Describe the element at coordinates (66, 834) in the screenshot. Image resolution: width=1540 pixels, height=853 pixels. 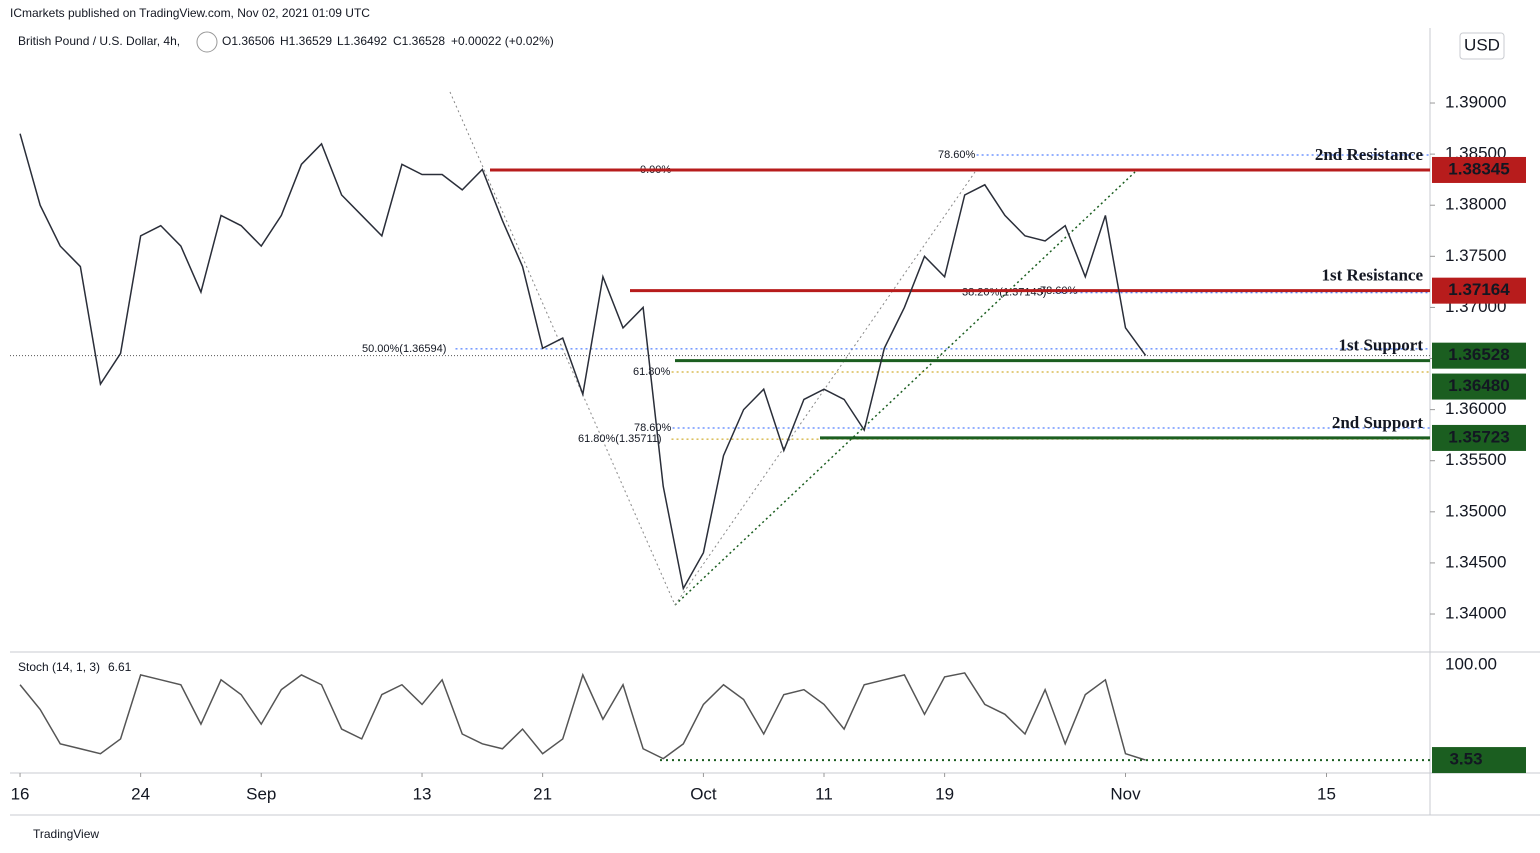
I see `footer-brand: TradingView` at that location.